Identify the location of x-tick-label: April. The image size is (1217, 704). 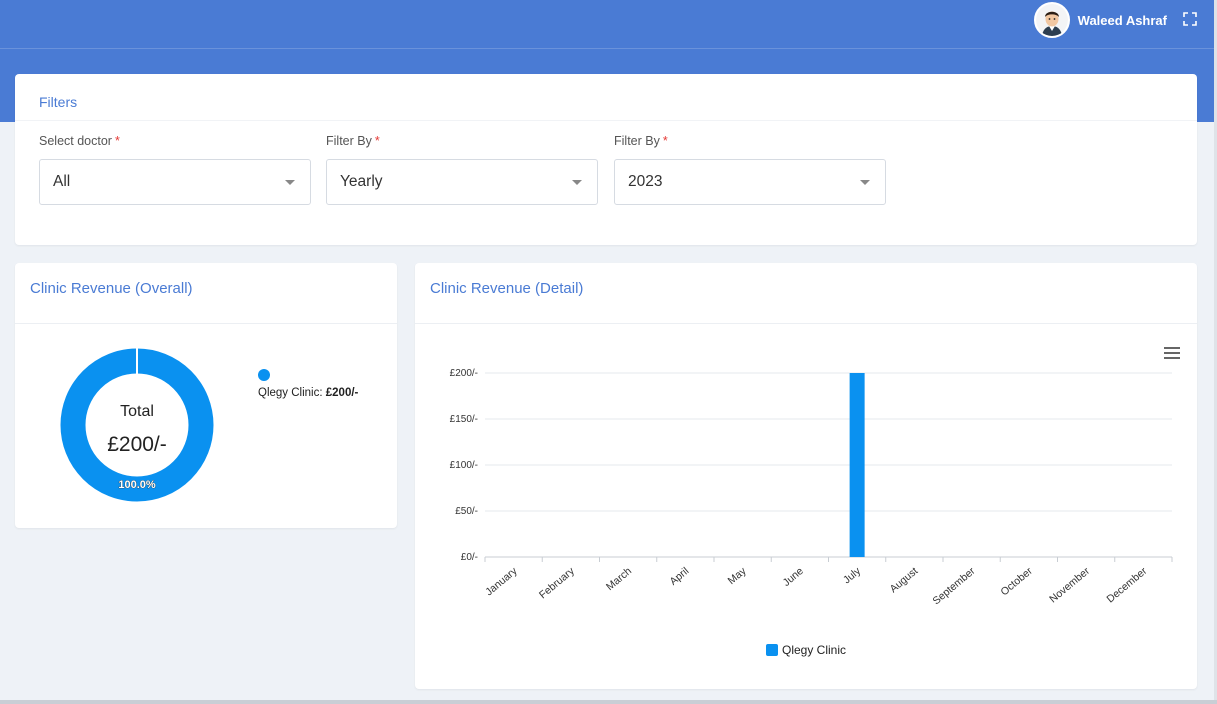
(679, 576).